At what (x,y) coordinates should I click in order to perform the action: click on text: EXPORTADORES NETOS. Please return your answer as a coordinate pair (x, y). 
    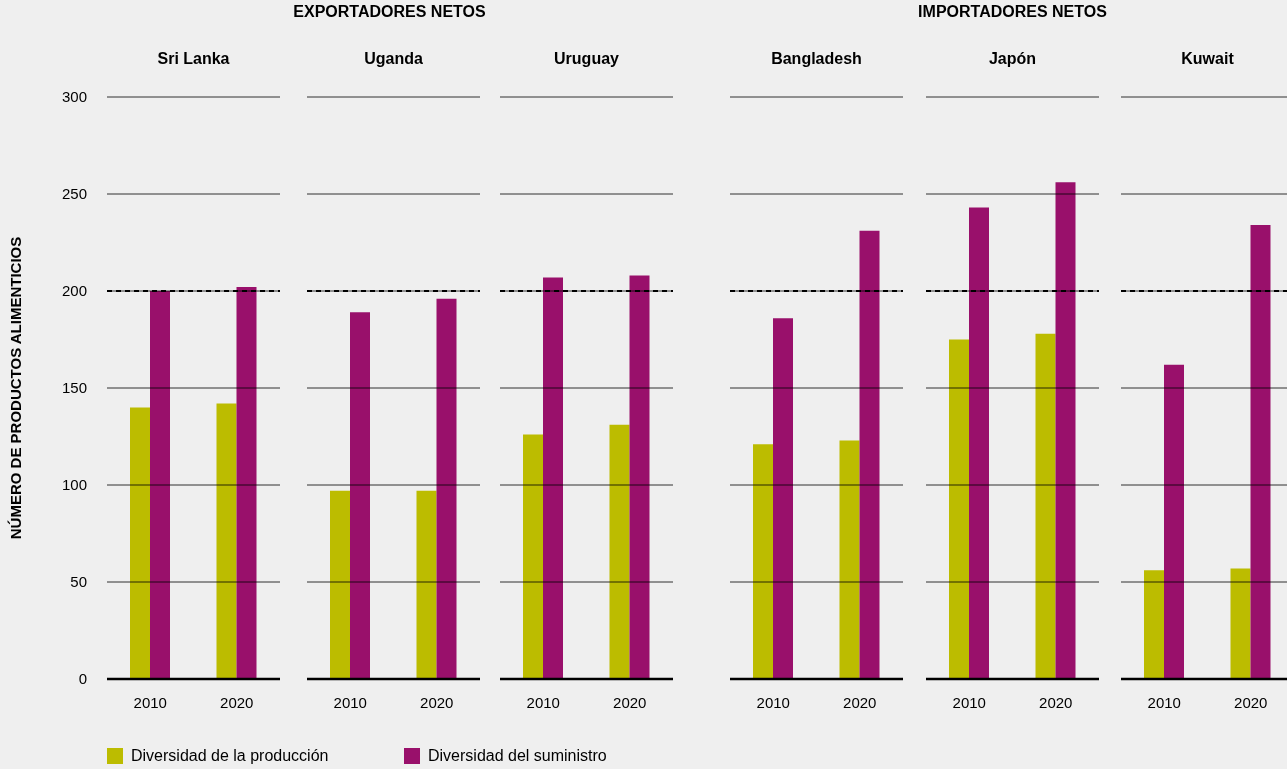
    Looking at the image, I should click on (389, 12).